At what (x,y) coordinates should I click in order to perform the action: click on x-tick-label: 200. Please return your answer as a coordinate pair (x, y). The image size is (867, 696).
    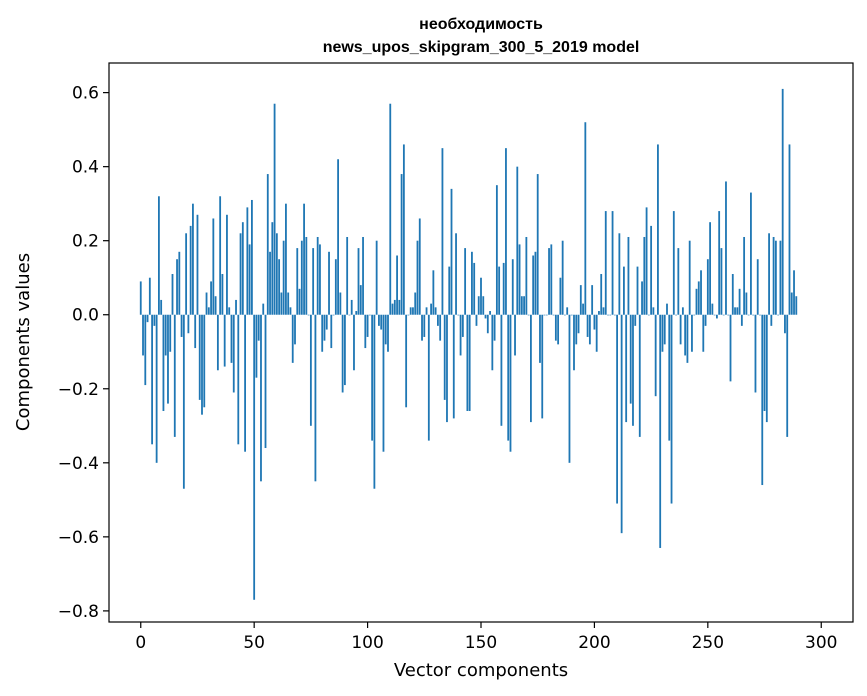
    Looking at the image, I should click on (594, 643).